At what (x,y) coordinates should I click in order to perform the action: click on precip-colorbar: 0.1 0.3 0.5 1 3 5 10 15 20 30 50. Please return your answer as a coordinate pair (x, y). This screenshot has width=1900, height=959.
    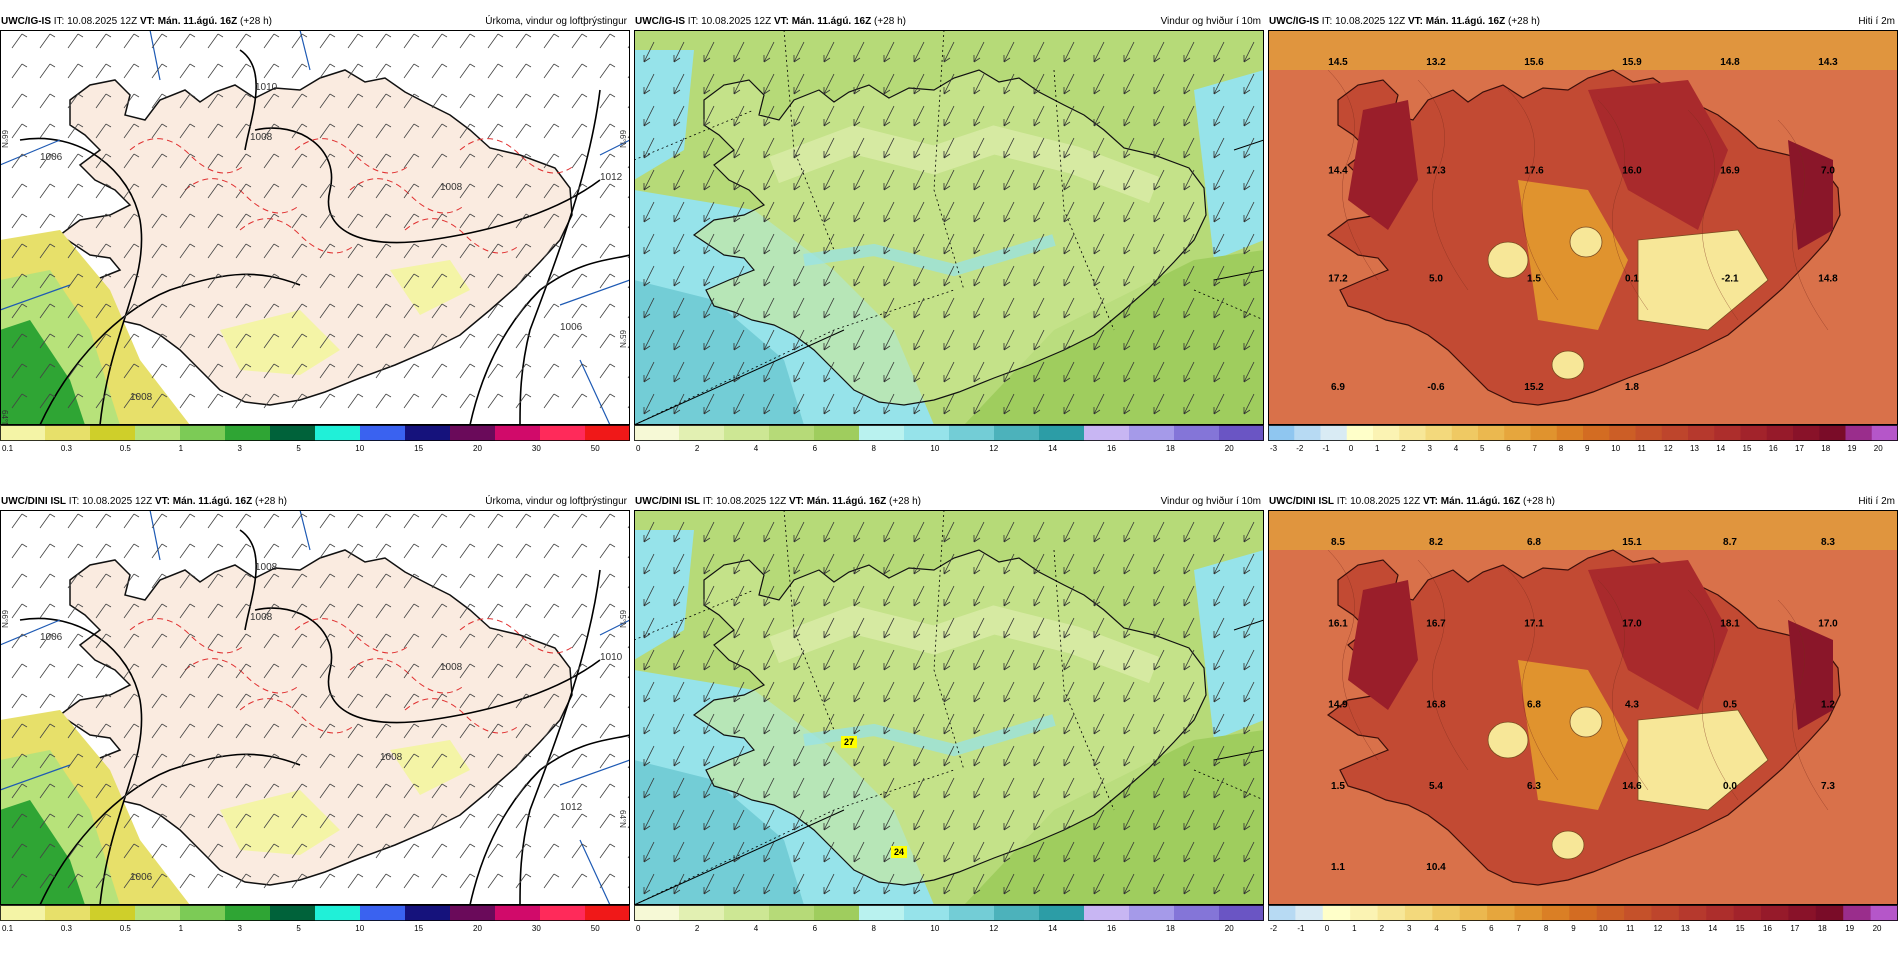
    Looking at the image, I should click on (315, 440).